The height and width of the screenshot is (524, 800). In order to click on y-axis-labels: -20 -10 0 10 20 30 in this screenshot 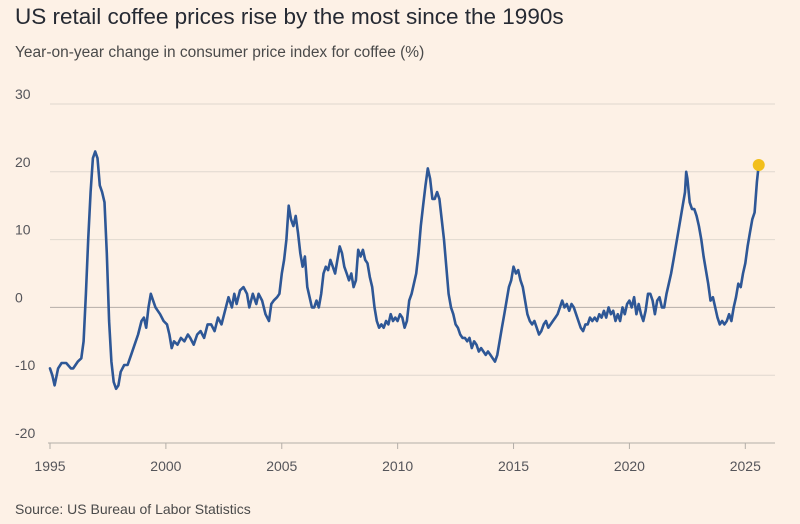, I will do `click(25, 263)`.